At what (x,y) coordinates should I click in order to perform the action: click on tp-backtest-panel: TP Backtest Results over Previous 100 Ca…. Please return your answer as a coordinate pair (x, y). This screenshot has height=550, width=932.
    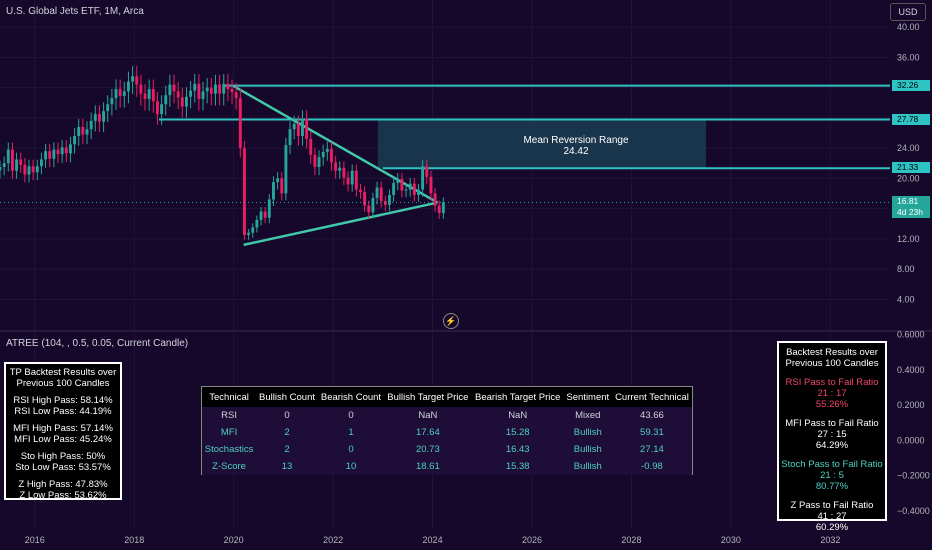
    Looking at the image, I should click on (63, 431).